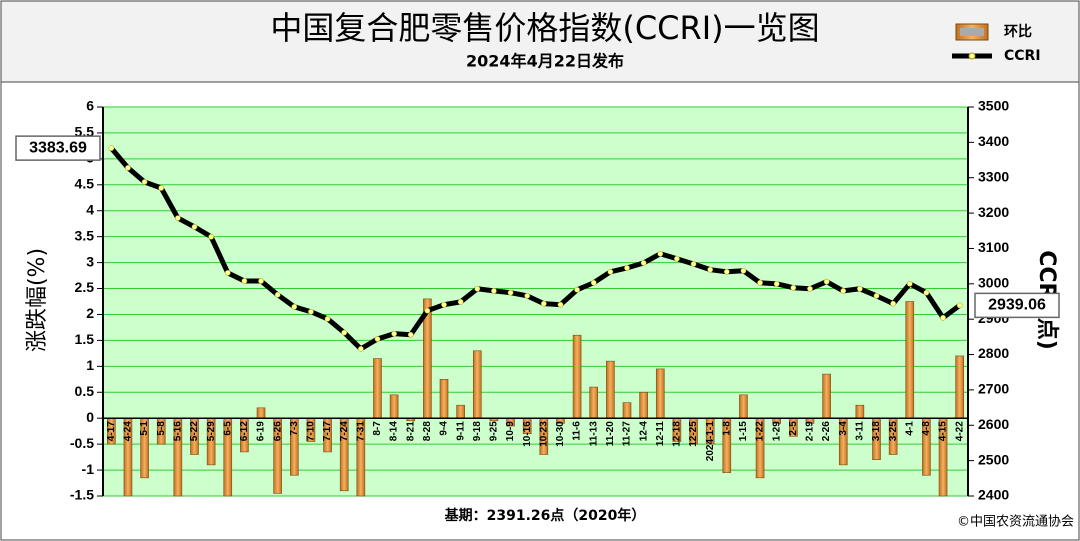  I want to click on x-tick-label: 5-22, so click(194, 431).